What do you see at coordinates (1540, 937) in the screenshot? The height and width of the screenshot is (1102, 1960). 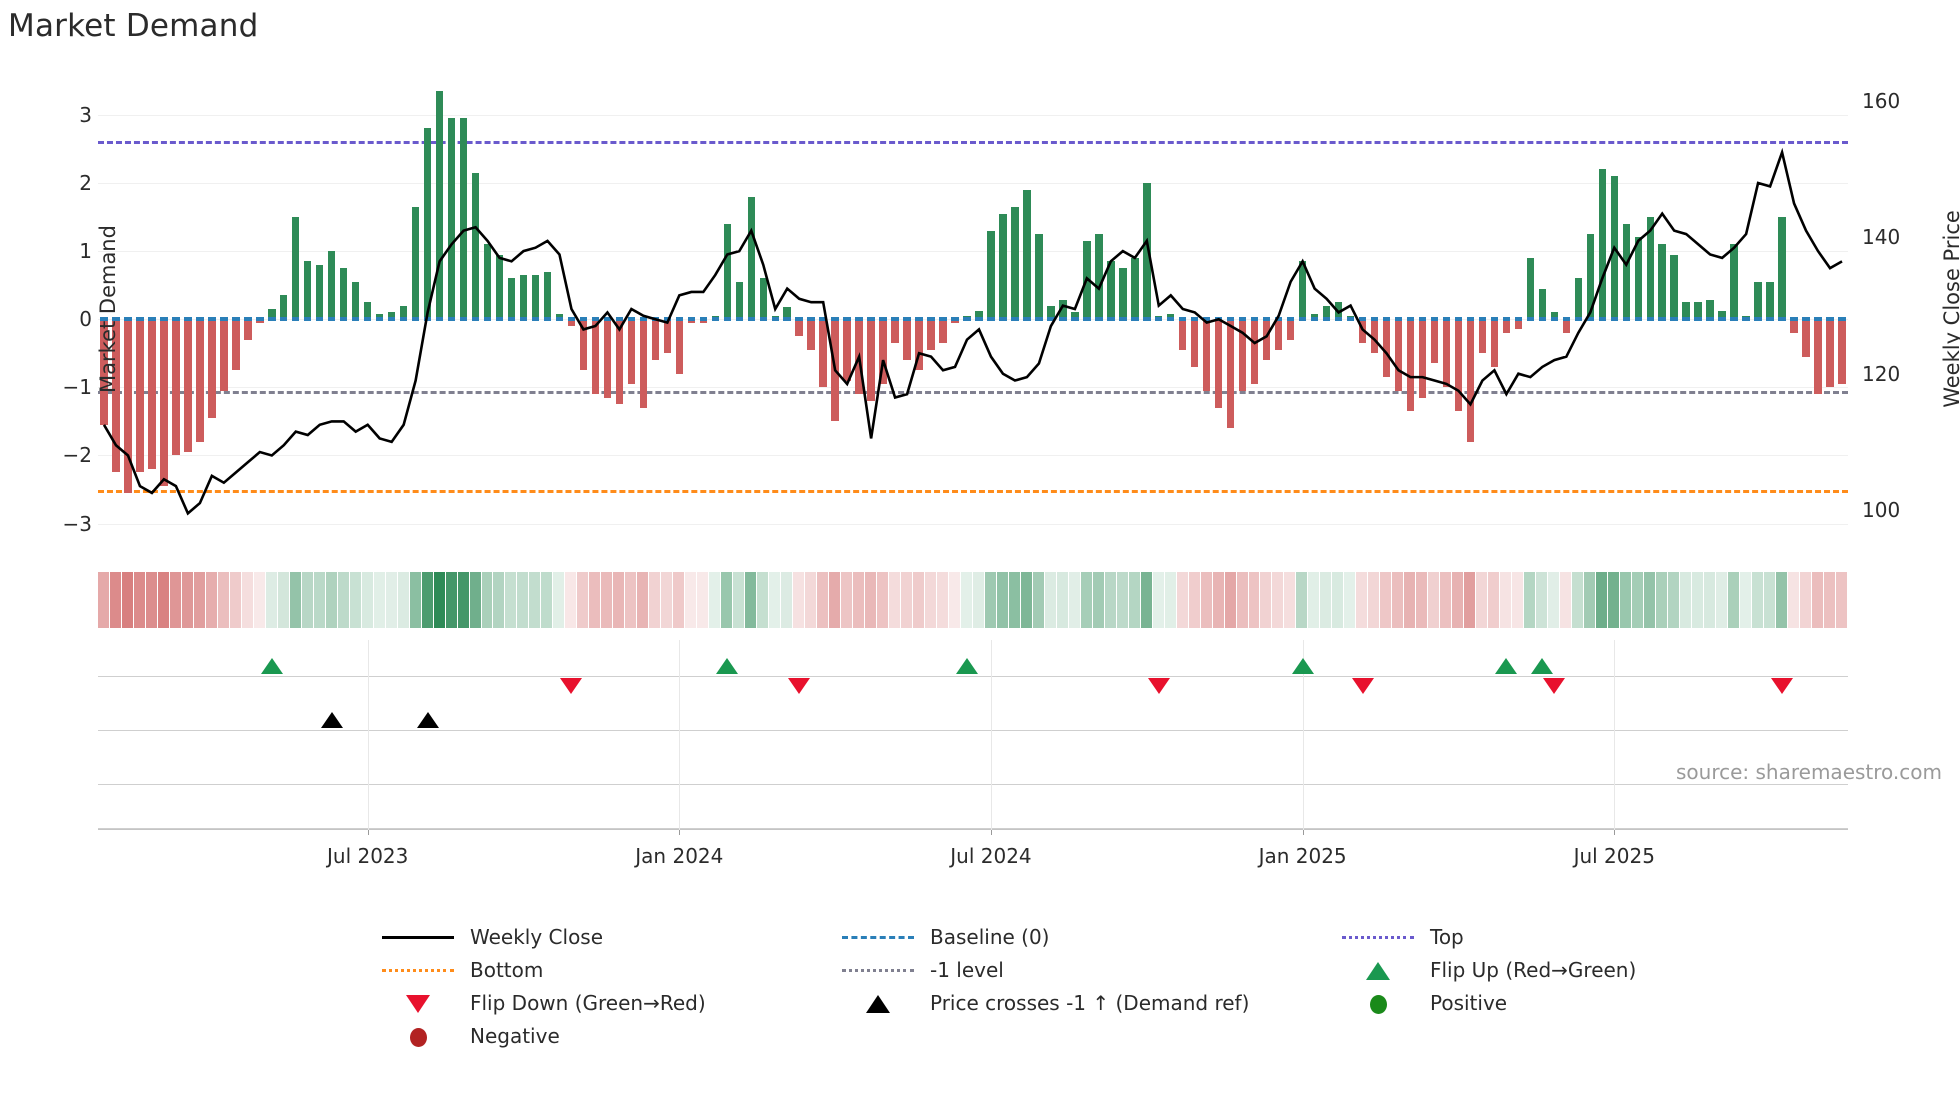 I see `legend-item: Top` at bounding box center [1540, 937].